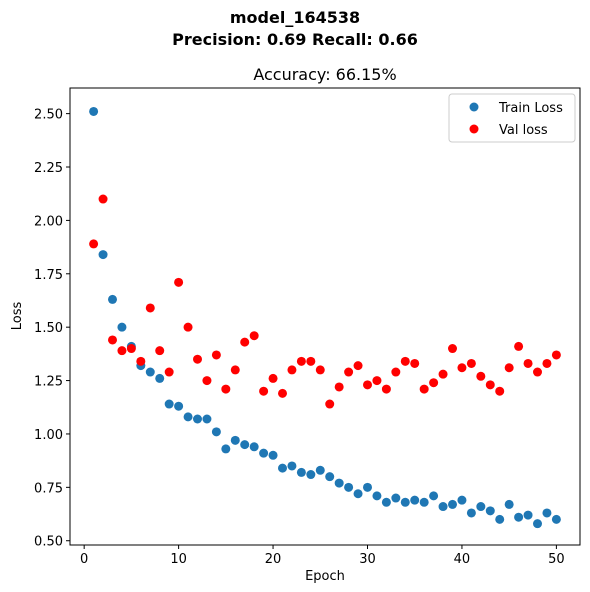 The width and height of the screenshot is (590, 592). I want to click on legend-marker-train-loss, so click(474, 107).